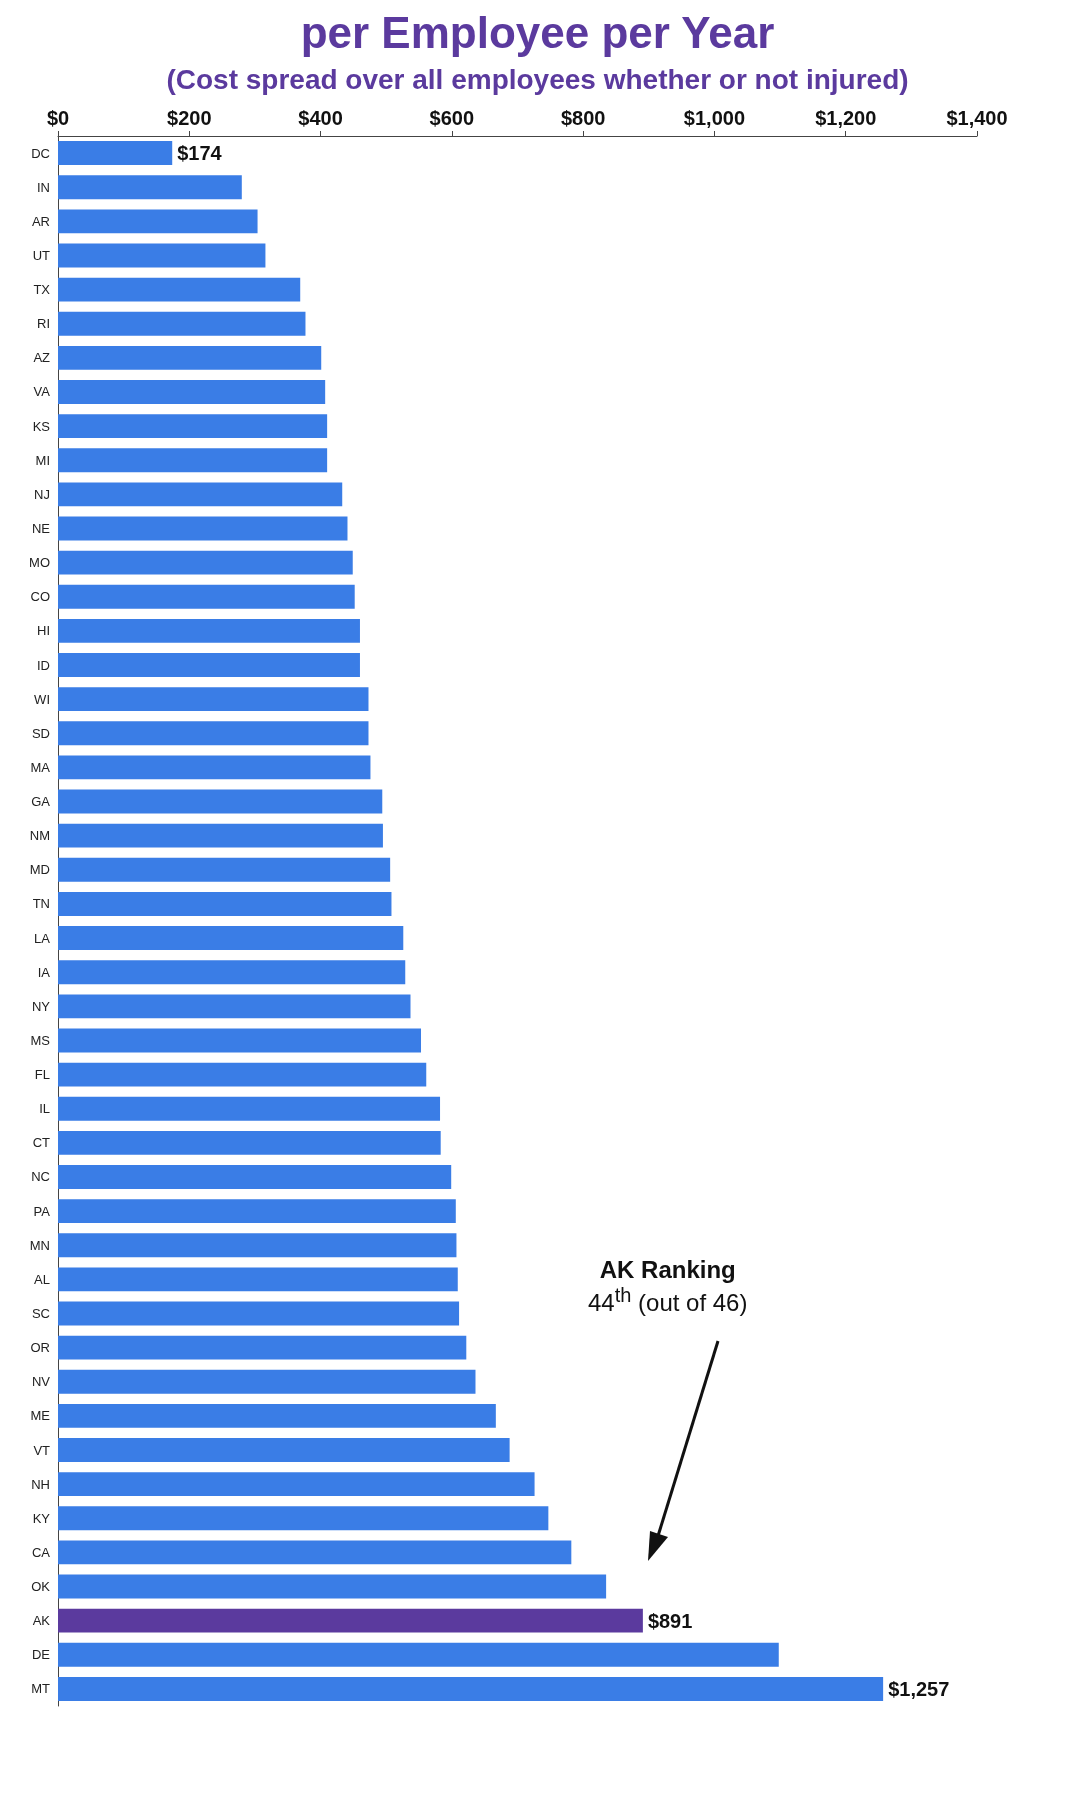 The width and height of the screenshot is (1075, 1796). I want to click on data-label: $891, so click(670, 1620).